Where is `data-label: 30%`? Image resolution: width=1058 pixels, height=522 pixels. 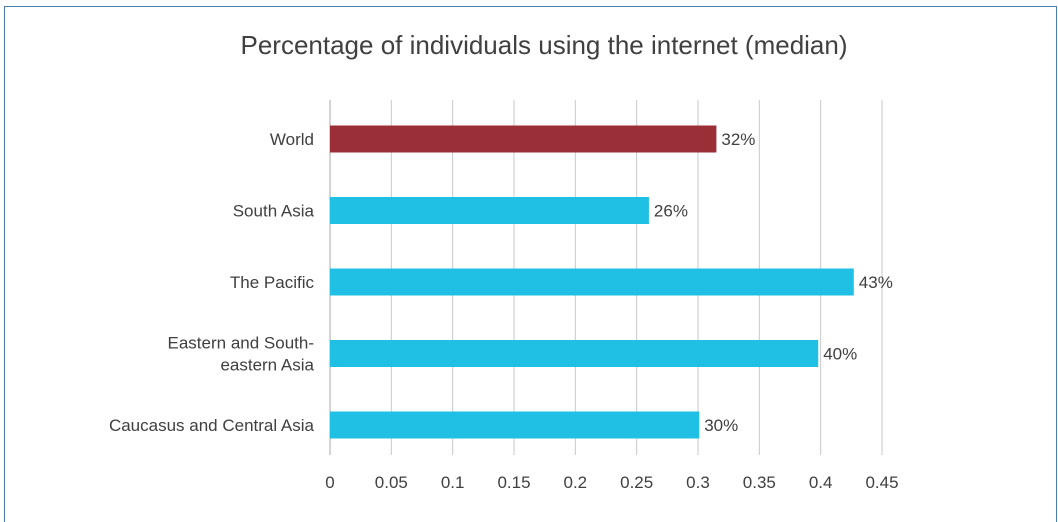
data-label: 30% is located at coordinates (721, 425).